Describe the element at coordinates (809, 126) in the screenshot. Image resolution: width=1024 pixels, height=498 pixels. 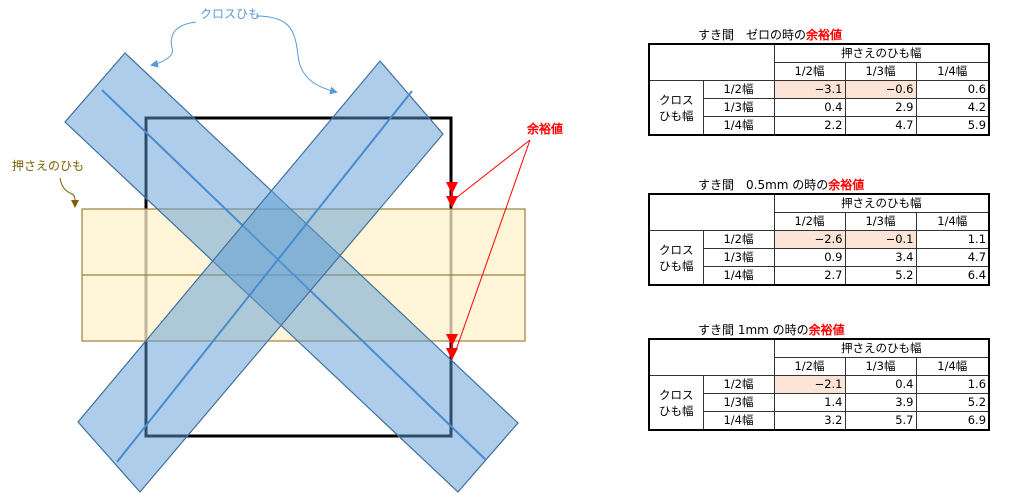
I see `value-cell: 2.2` at that location.